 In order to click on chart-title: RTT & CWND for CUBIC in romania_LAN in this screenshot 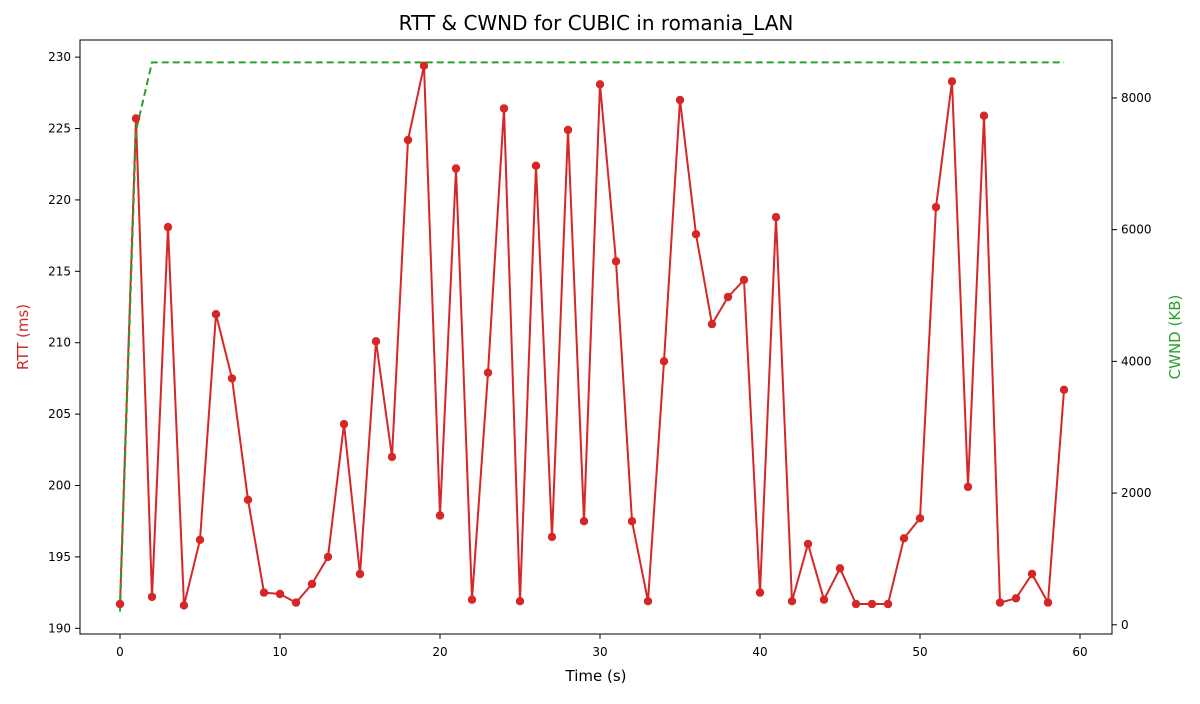, I will do `click(596, 23)`.